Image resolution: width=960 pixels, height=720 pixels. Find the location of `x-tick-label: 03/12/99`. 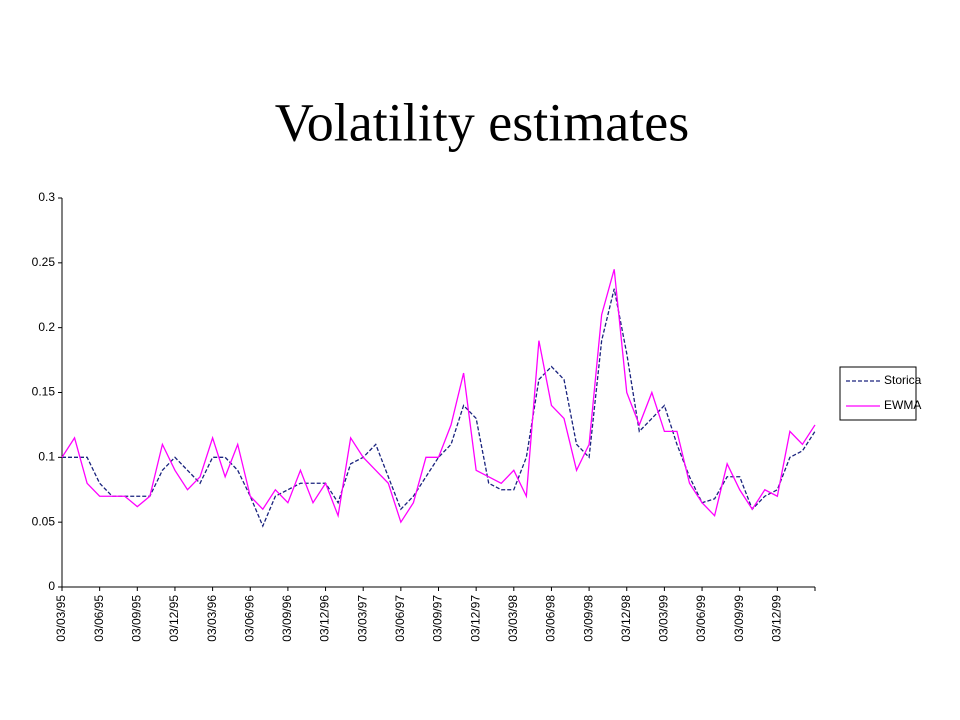

x-tick-label: 03/12/99 is located at coordinates (777, 618).